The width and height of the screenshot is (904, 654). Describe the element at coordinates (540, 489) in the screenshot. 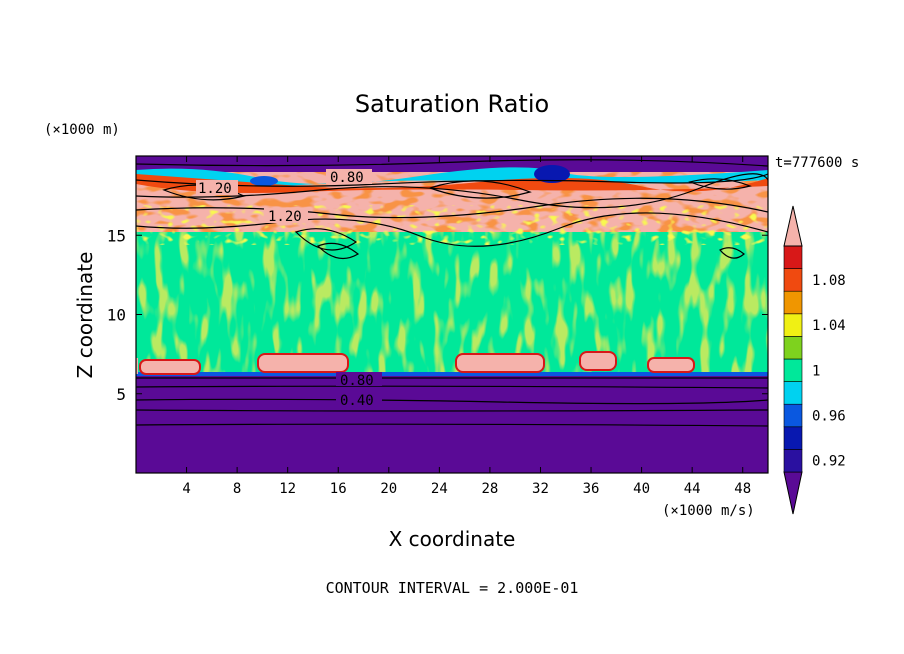

I see `x-tick-label: 32` at that location.